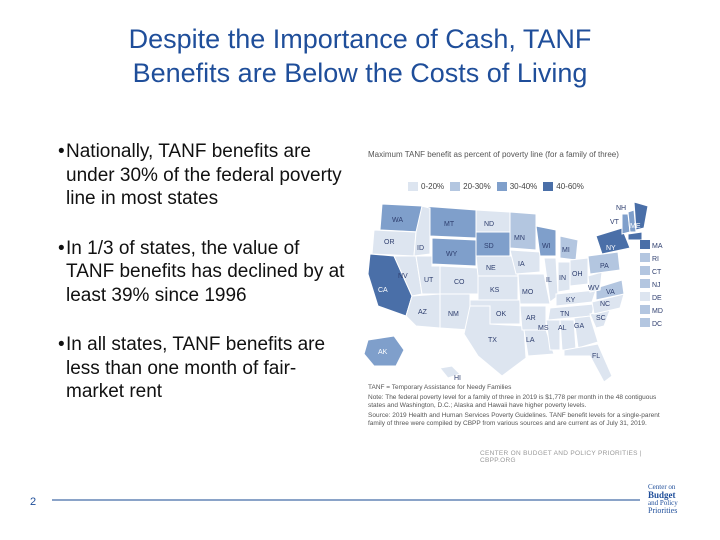 This screenshot has height=540, width=720. I want to click on state-AK, so click(384, 351).